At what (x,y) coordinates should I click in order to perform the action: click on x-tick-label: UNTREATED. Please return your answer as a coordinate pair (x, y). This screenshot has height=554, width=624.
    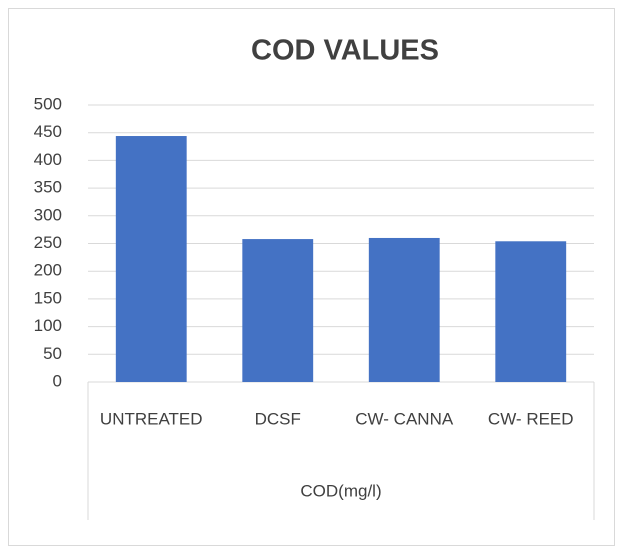
    Looking at the image, I should click on (151, 418).